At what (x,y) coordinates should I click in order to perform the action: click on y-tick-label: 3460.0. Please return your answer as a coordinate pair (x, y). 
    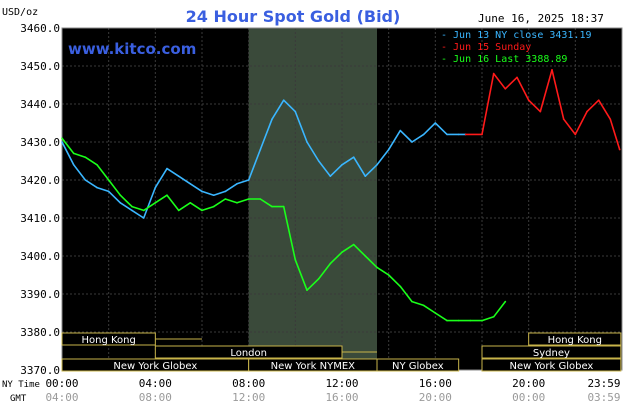
    Looking at the image, I should click on (40, 28).